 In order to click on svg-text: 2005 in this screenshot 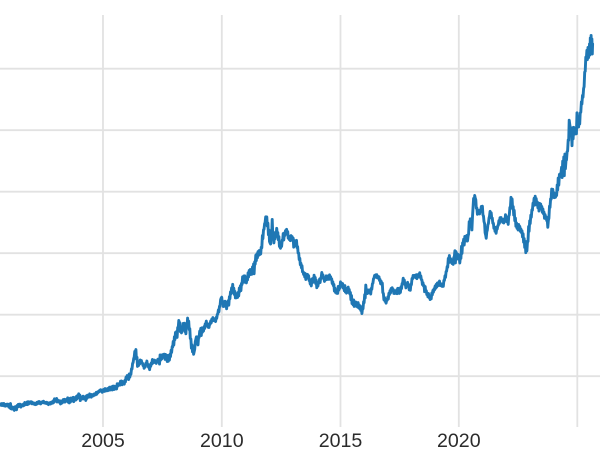, I will do `click(103, 440)`.